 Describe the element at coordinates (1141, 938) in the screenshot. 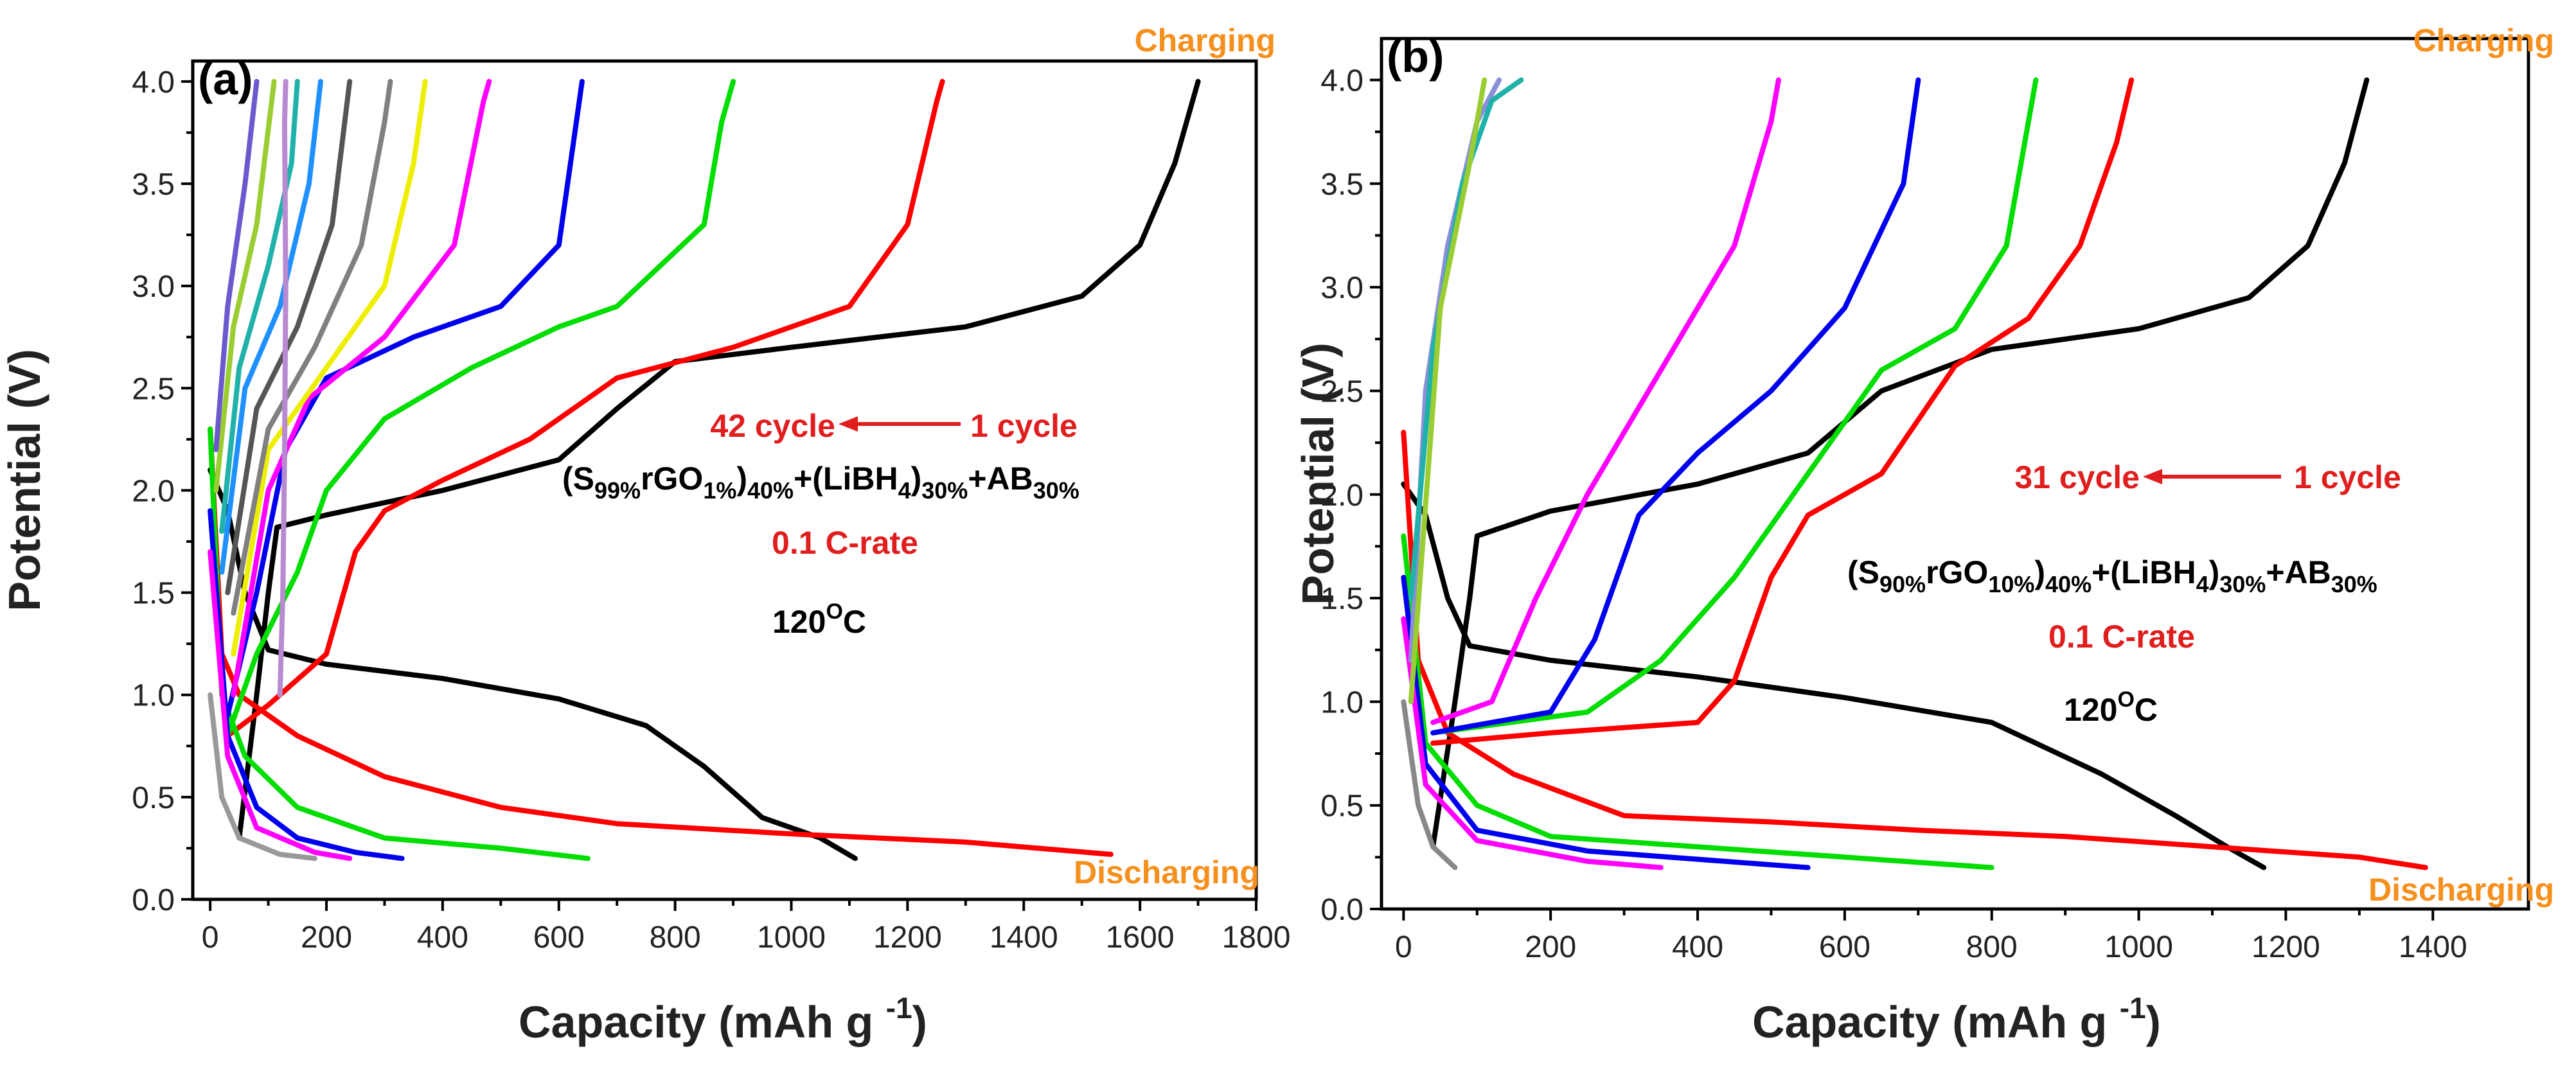

I see `x-tick-label: 1600` at that location.